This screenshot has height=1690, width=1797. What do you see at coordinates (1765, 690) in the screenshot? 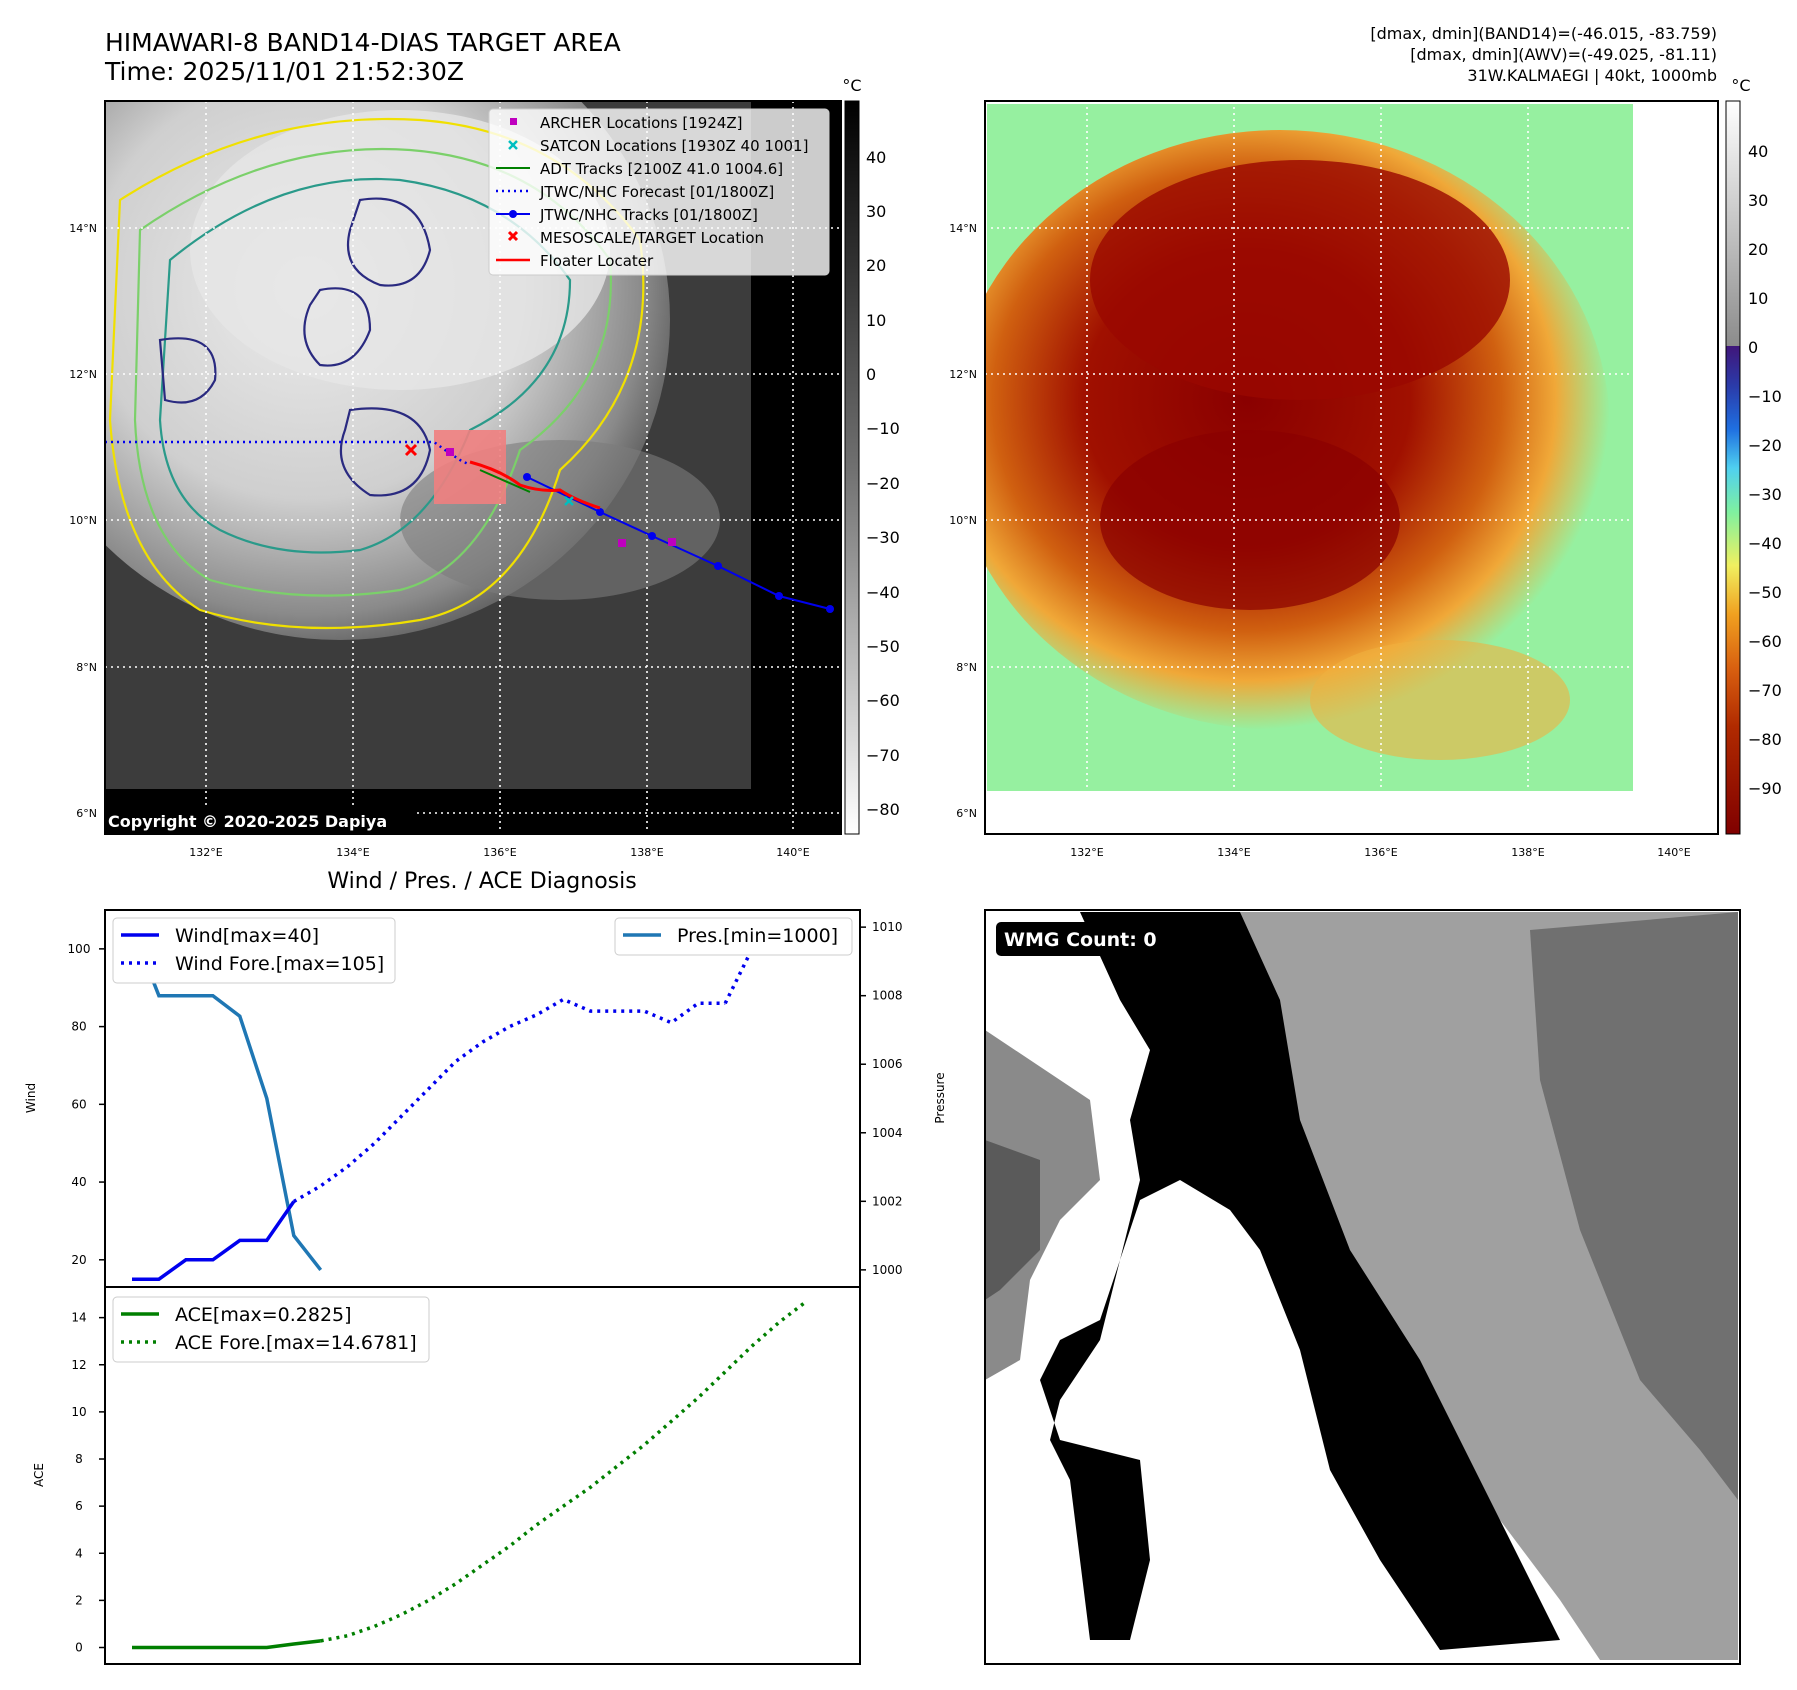
I see `awv-cbar-tick: −70` at bounding box center [1765, 690].